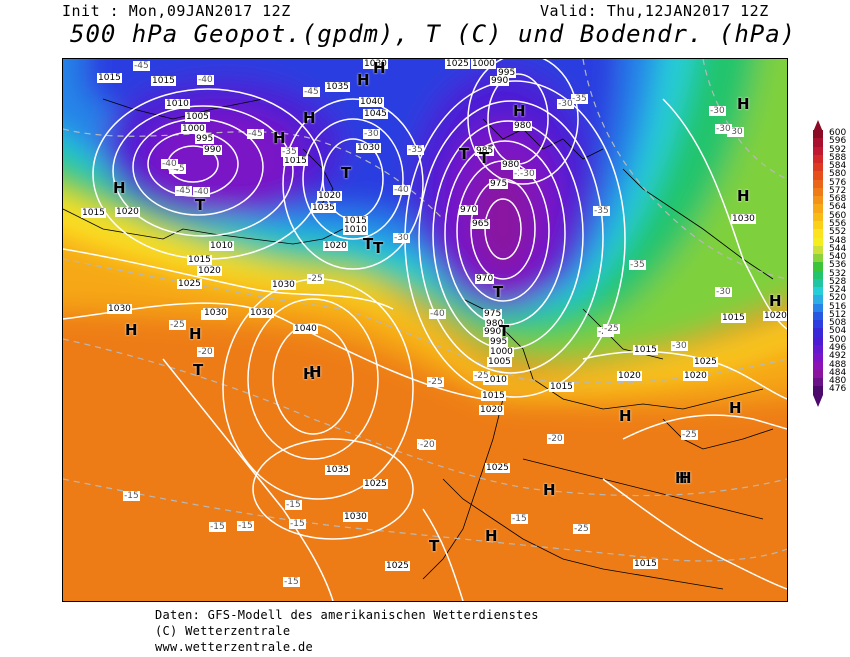 This screenshot has width=850, height=657. What do you see at coordinates (838, 281) in the screenshot?
I see `legend-value: 528` at bounding box center [838, 281].